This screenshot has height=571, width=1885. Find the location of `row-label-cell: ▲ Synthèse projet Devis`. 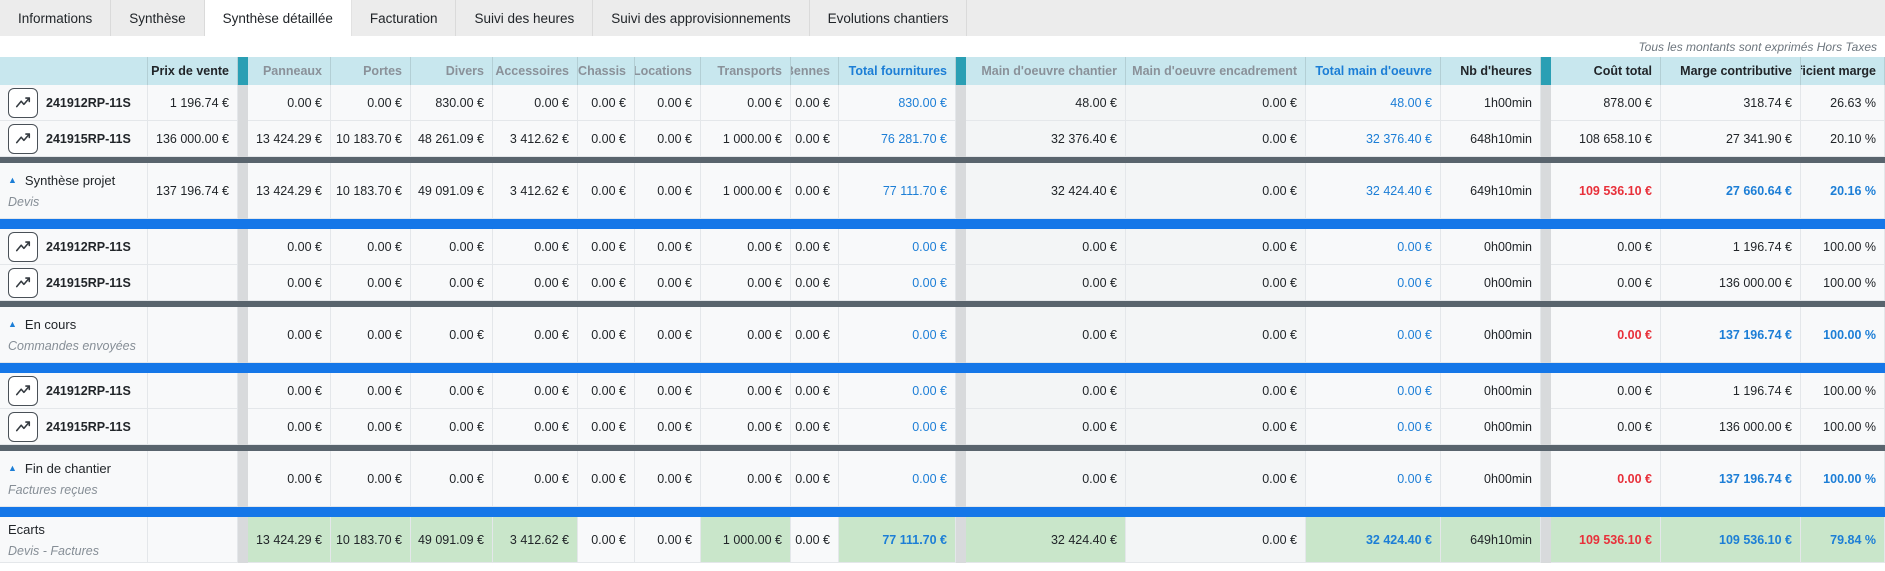

row-label-cell: ▲ Synthèse projet Devis is located at coordinates (74, 191).